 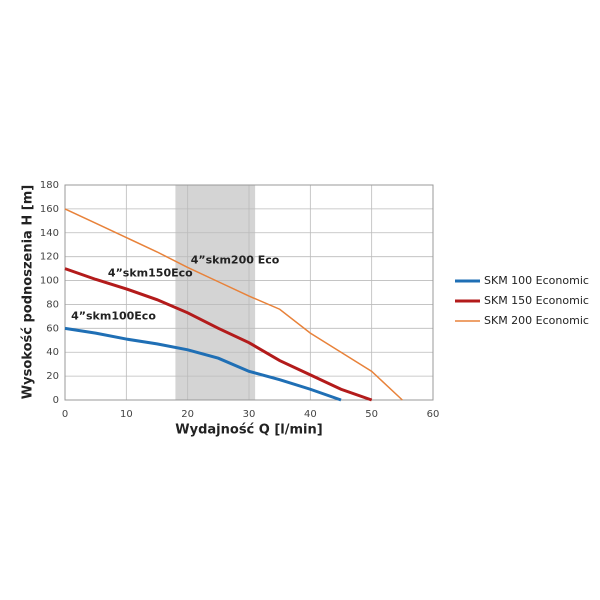 I want to click on x-tick-label: 40, so click(x=310, y=414).